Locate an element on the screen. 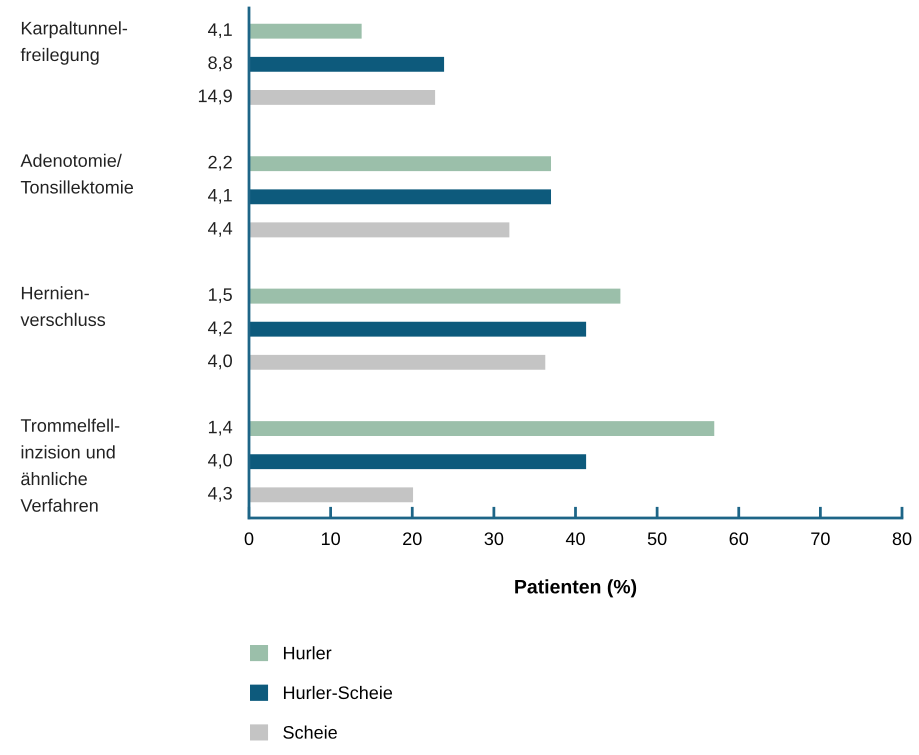  text: 4,4 is located at coordinates (220, 229).